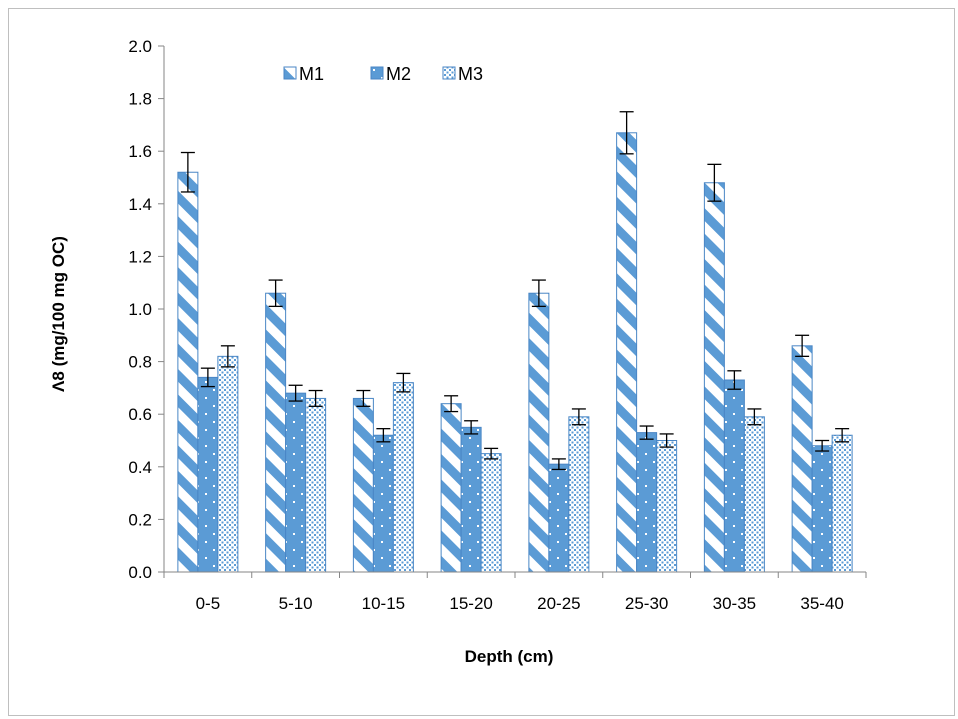 This screenshot has height=719, width=958. I want to click on y-tick-label: 1.8, so click(140, 99).